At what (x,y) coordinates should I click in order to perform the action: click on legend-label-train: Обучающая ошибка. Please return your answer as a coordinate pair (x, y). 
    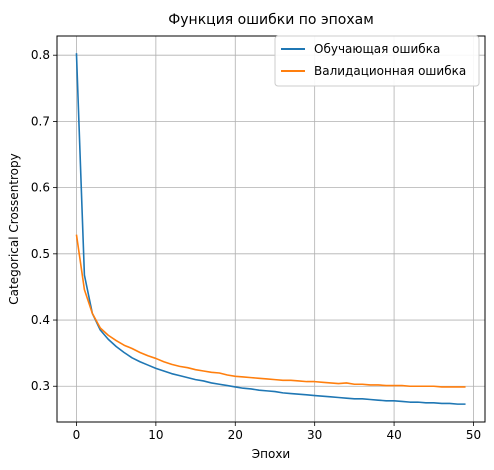
    Looking at the image, I should click on (377, 49).